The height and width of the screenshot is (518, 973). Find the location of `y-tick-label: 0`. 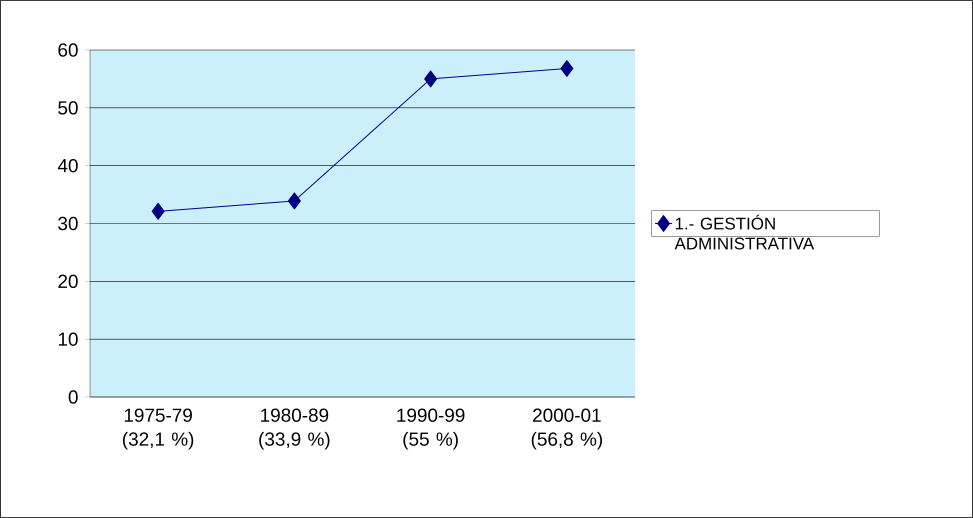

y-tick-label: 0 is located at coordinates (73, 397).